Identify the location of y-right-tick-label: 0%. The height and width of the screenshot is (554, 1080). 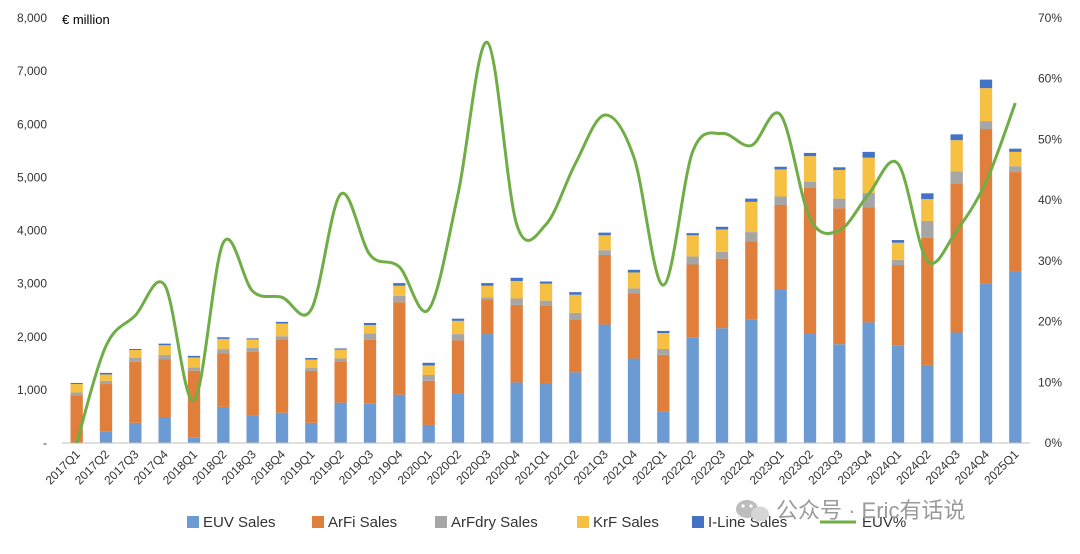
(1054, 443).